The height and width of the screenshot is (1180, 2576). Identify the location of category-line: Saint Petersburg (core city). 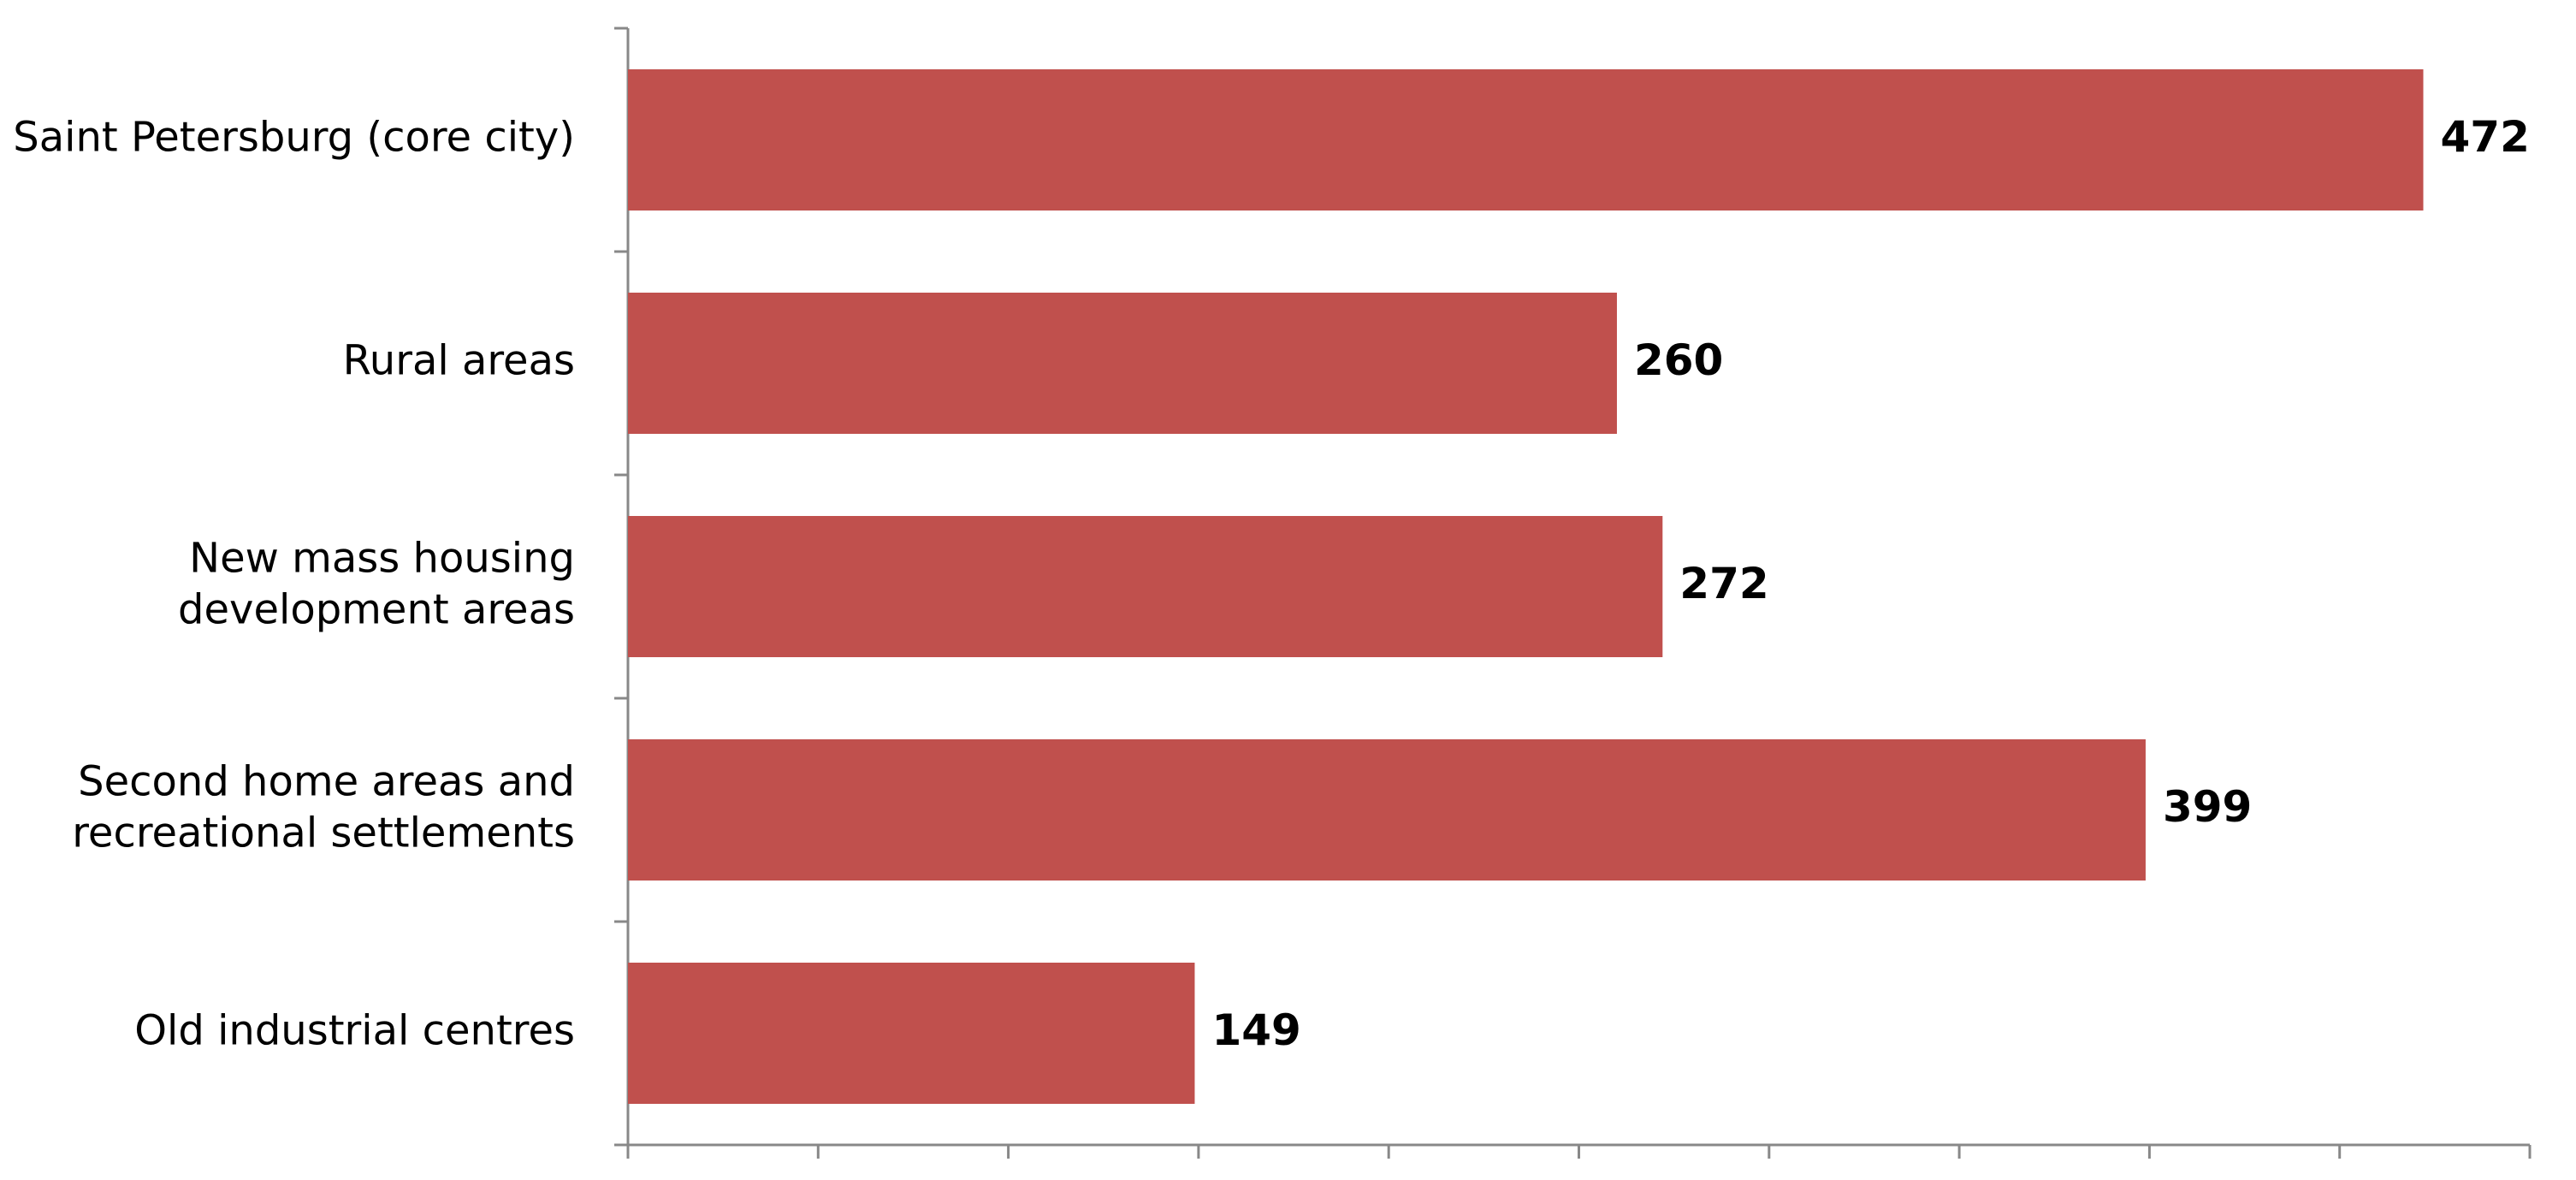
(294, 138).